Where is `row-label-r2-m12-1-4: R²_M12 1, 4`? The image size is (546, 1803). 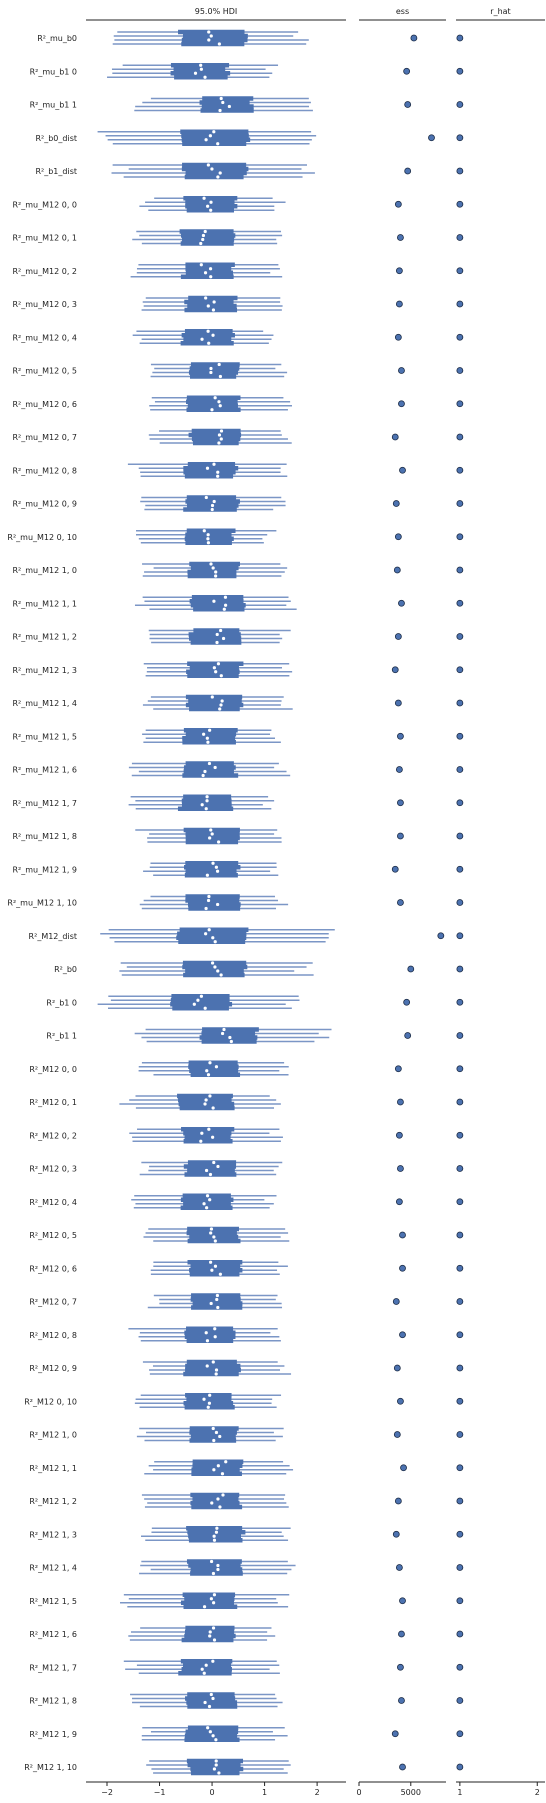
row-label-r2-m12-1-4: R²_M12 1, 4 is located at coordinates (53, 1568).